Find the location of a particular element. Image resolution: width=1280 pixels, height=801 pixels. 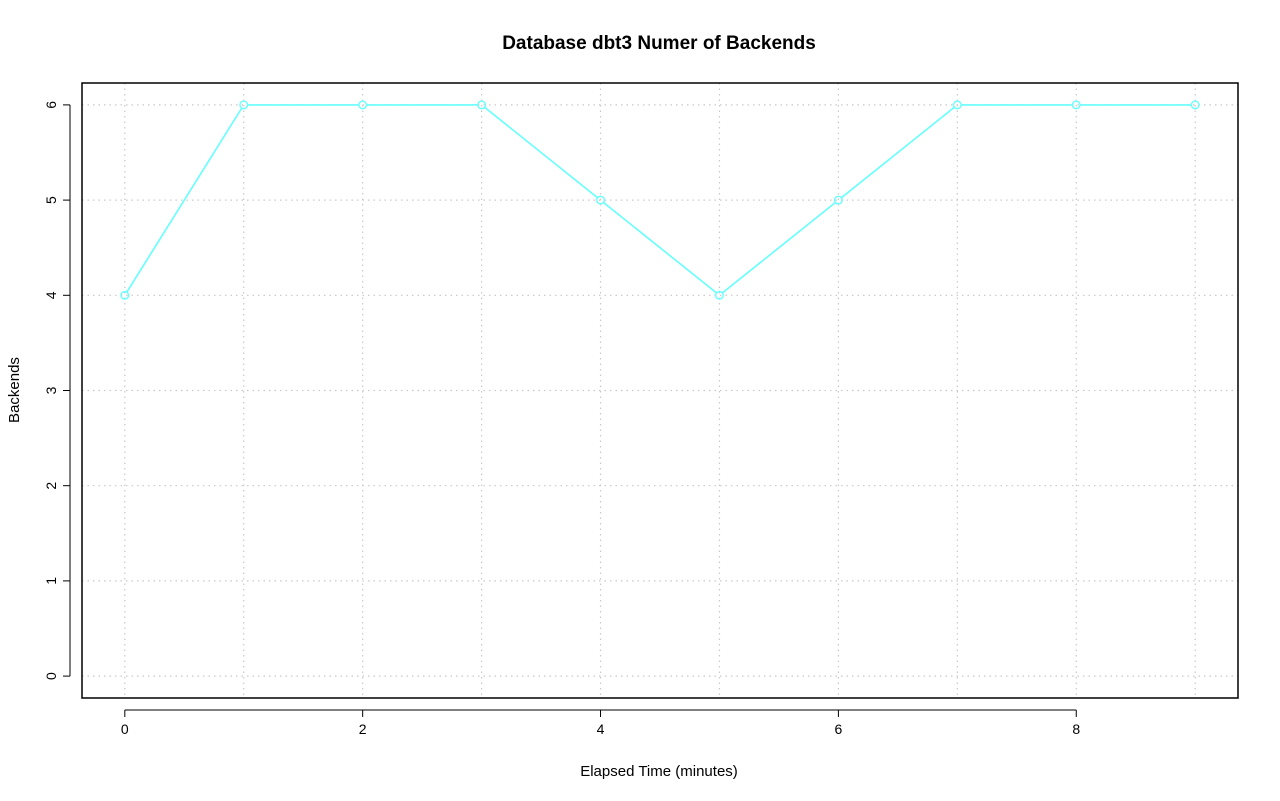

y-axis: 0 1 2 3 4 5 6 is located at coordinates (57, 390).